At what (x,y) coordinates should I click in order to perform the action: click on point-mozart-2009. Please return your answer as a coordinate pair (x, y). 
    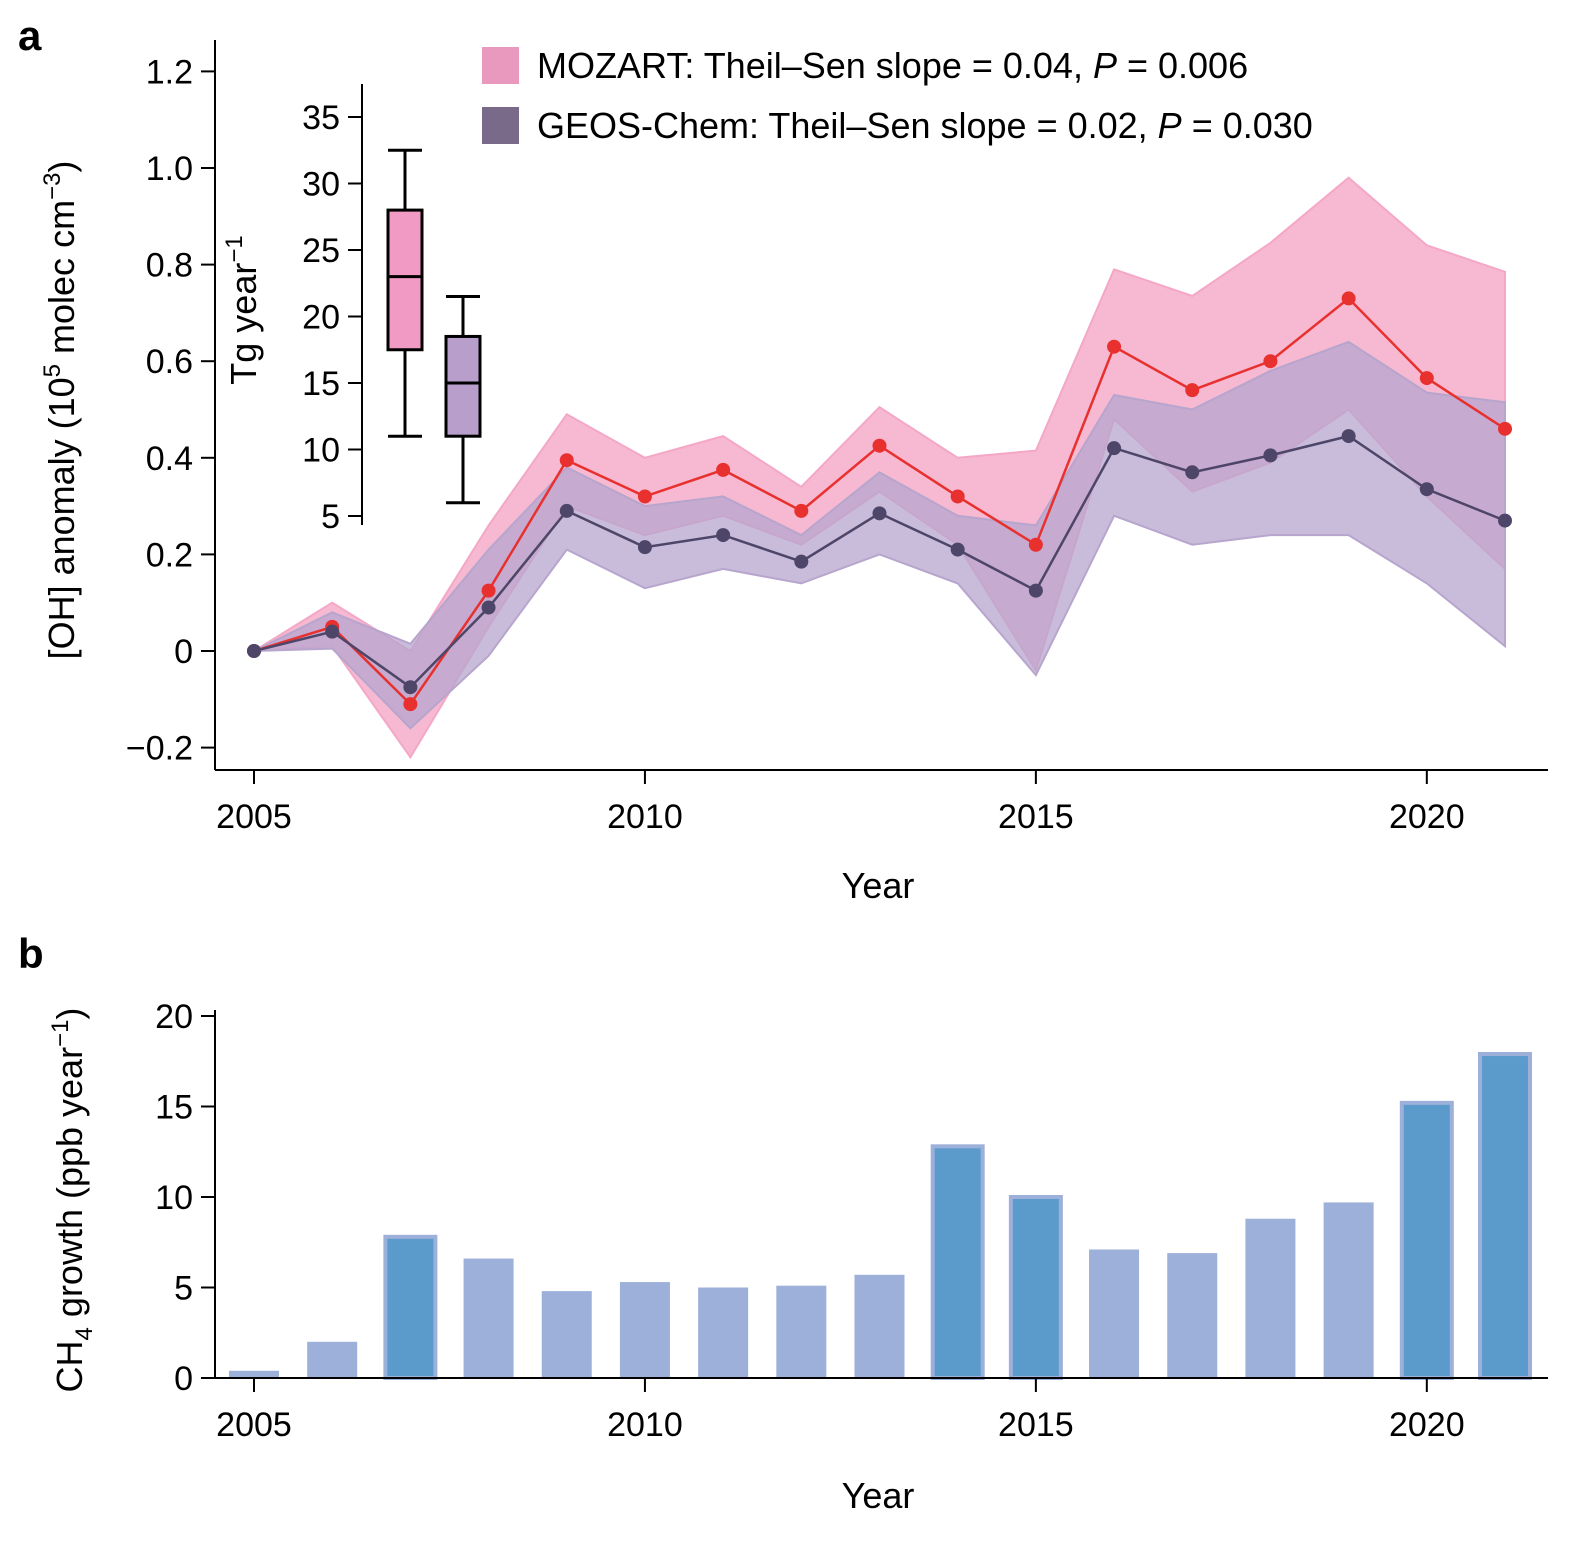
    Looking at the image, I should click on (566, 460).